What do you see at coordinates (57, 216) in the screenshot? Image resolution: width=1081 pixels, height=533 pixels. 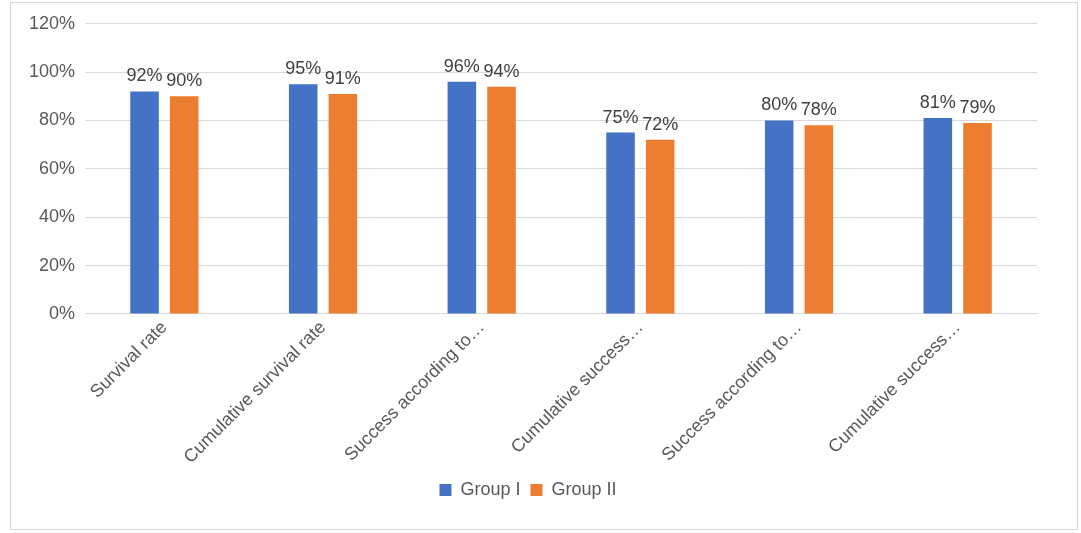 I see `y-tick-label: 40%` at bounding box center [57, 216].